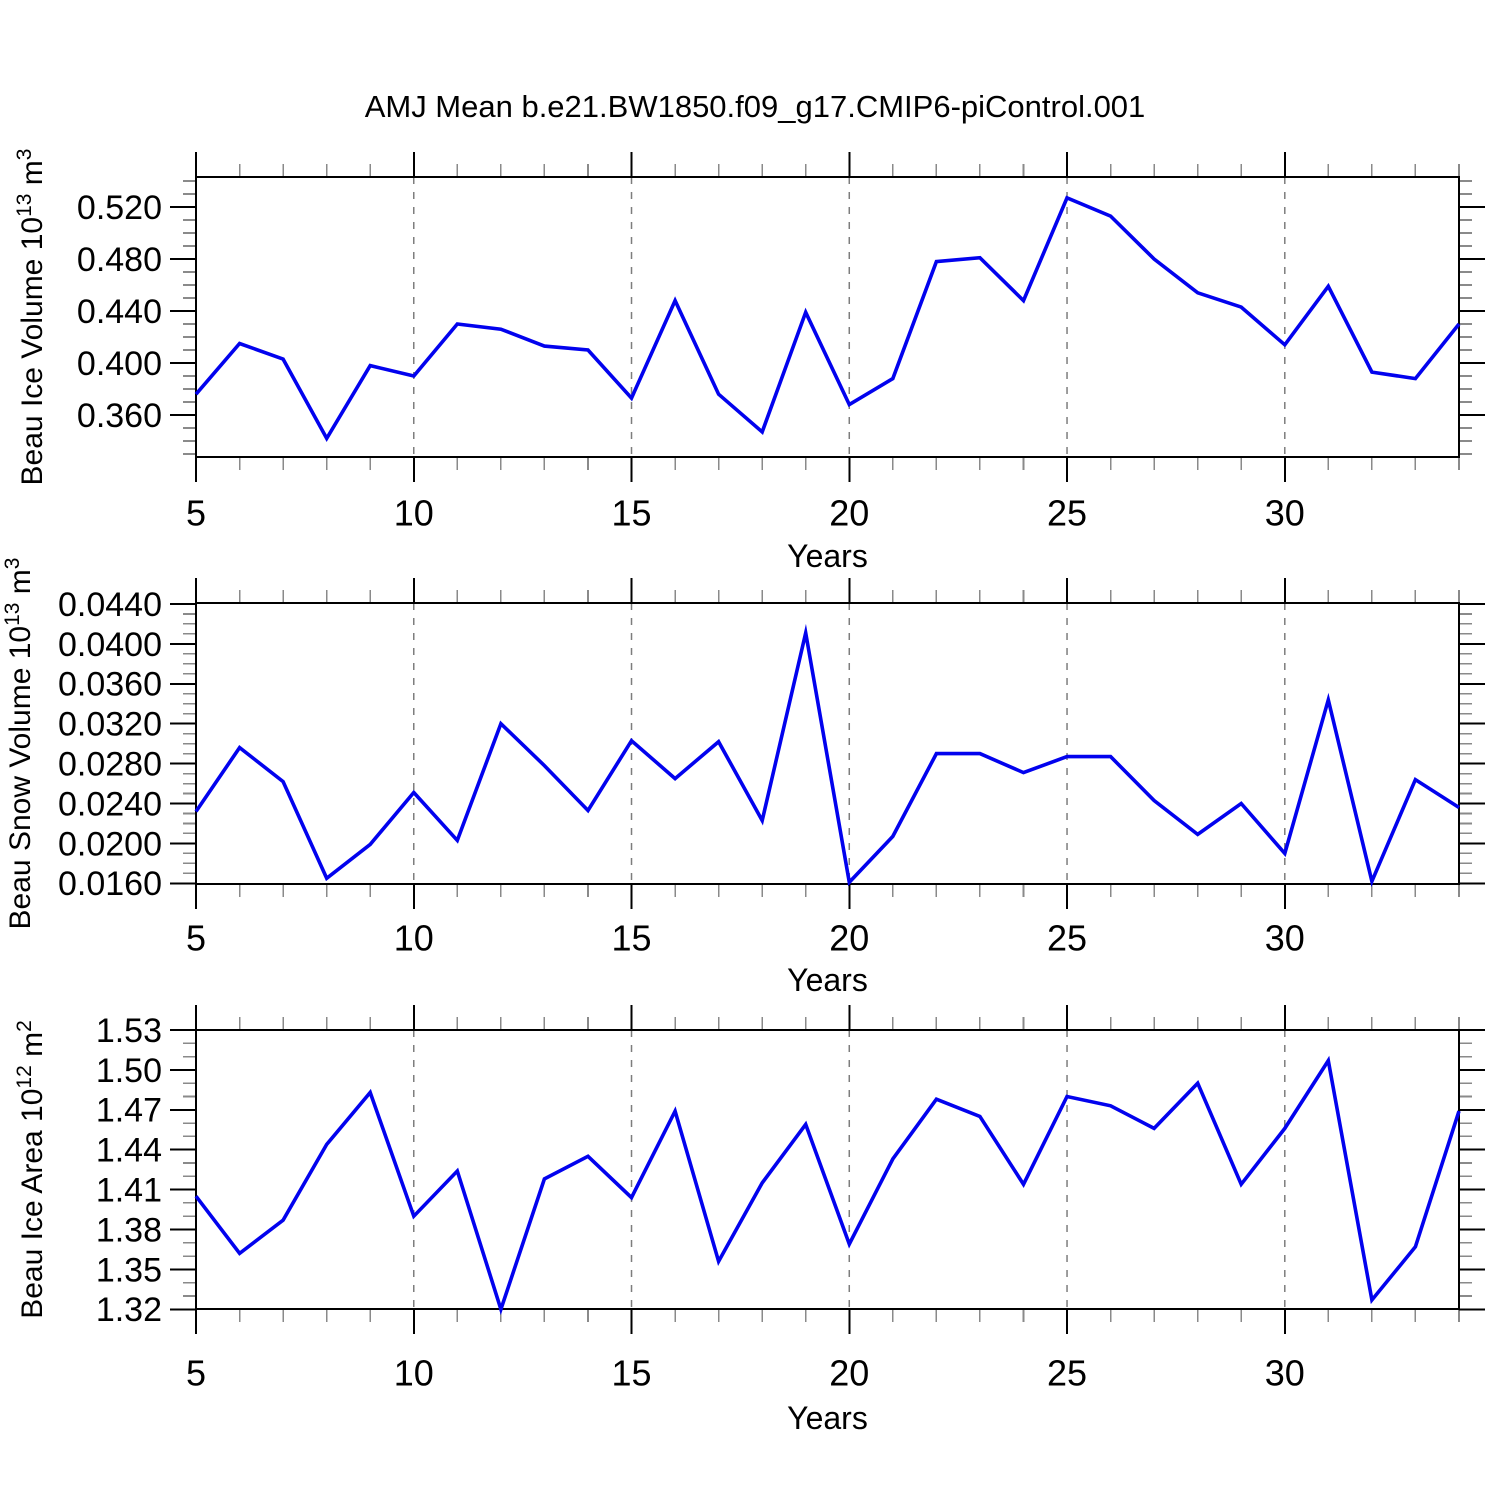 The image size is (1500, 1500). I want to click on y-tick-label: 0.520, so click(119, 208).